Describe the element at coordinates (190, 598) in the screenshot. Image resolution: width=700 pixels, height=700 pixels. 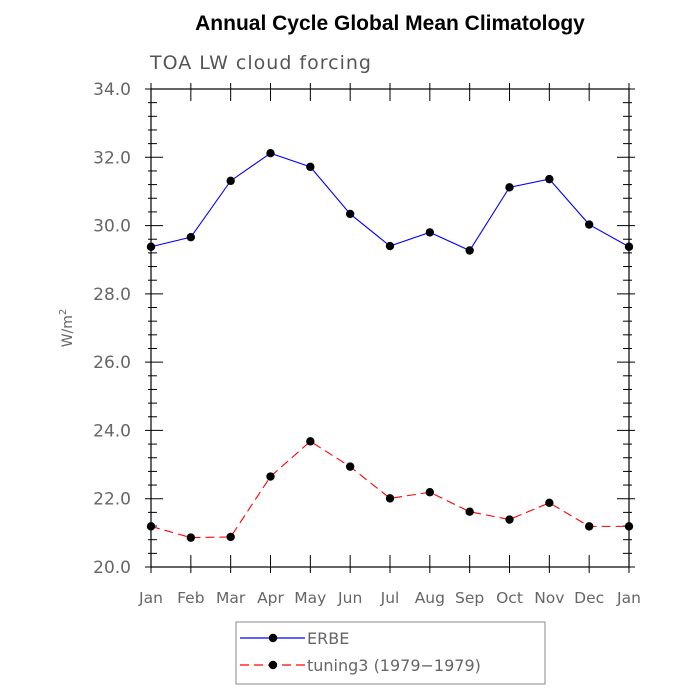
I see `x-tick-label: Feb` at that location.